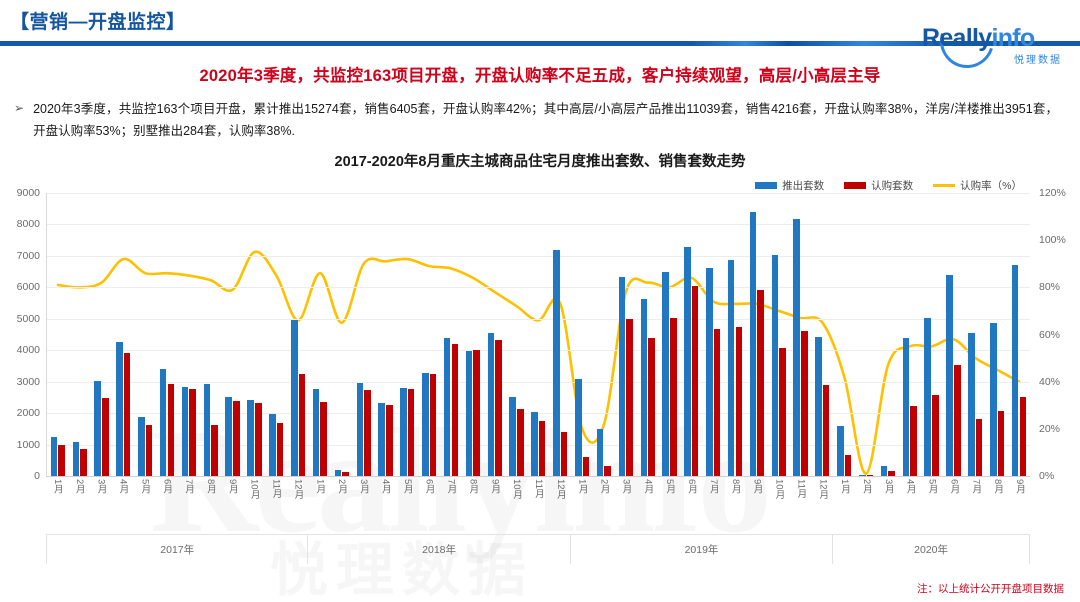 The width and height of the screenshot is (1080, 602). I want to click on page-title: 【营销—开盘监控】, so click(98, 22).